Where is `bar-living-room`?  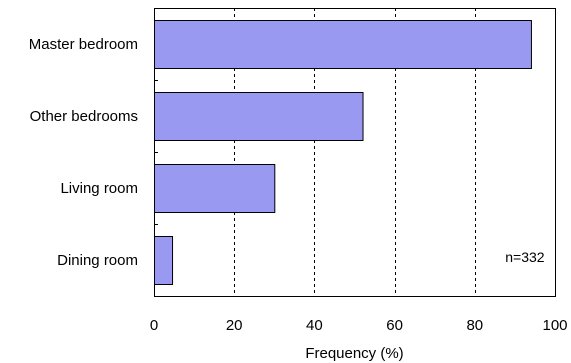
bar-living-room is located at coordinates (215, 188).